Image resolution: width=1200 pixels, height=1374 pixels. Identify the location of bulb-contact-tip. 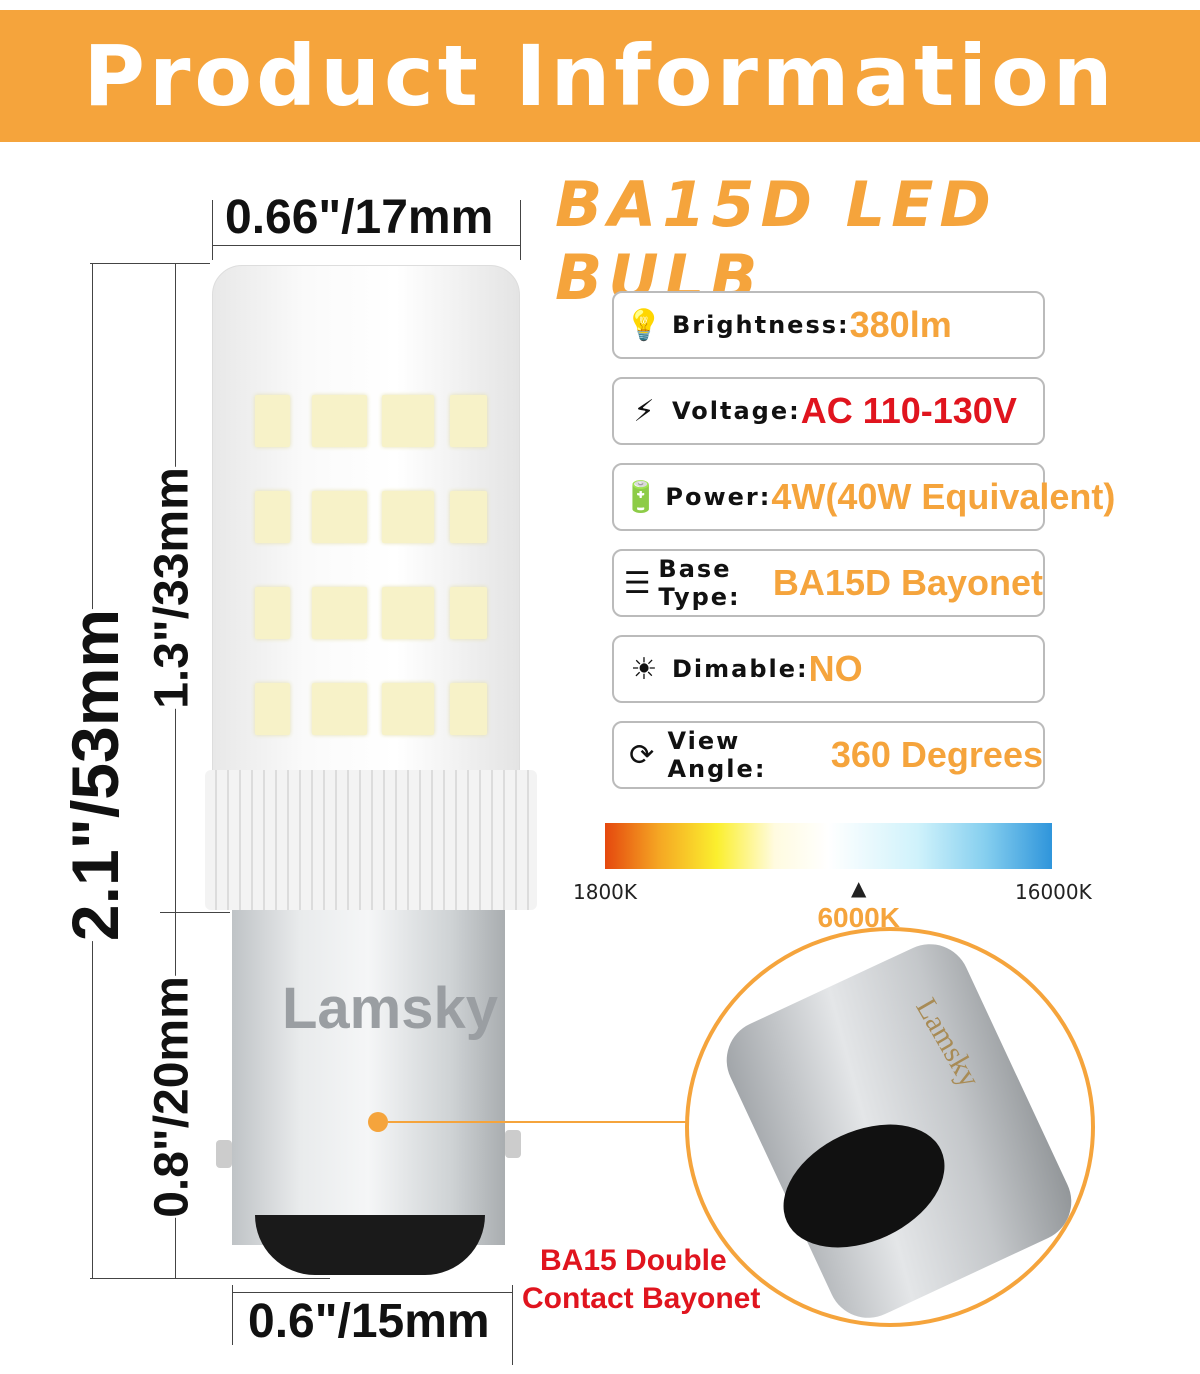
(370, 1245).